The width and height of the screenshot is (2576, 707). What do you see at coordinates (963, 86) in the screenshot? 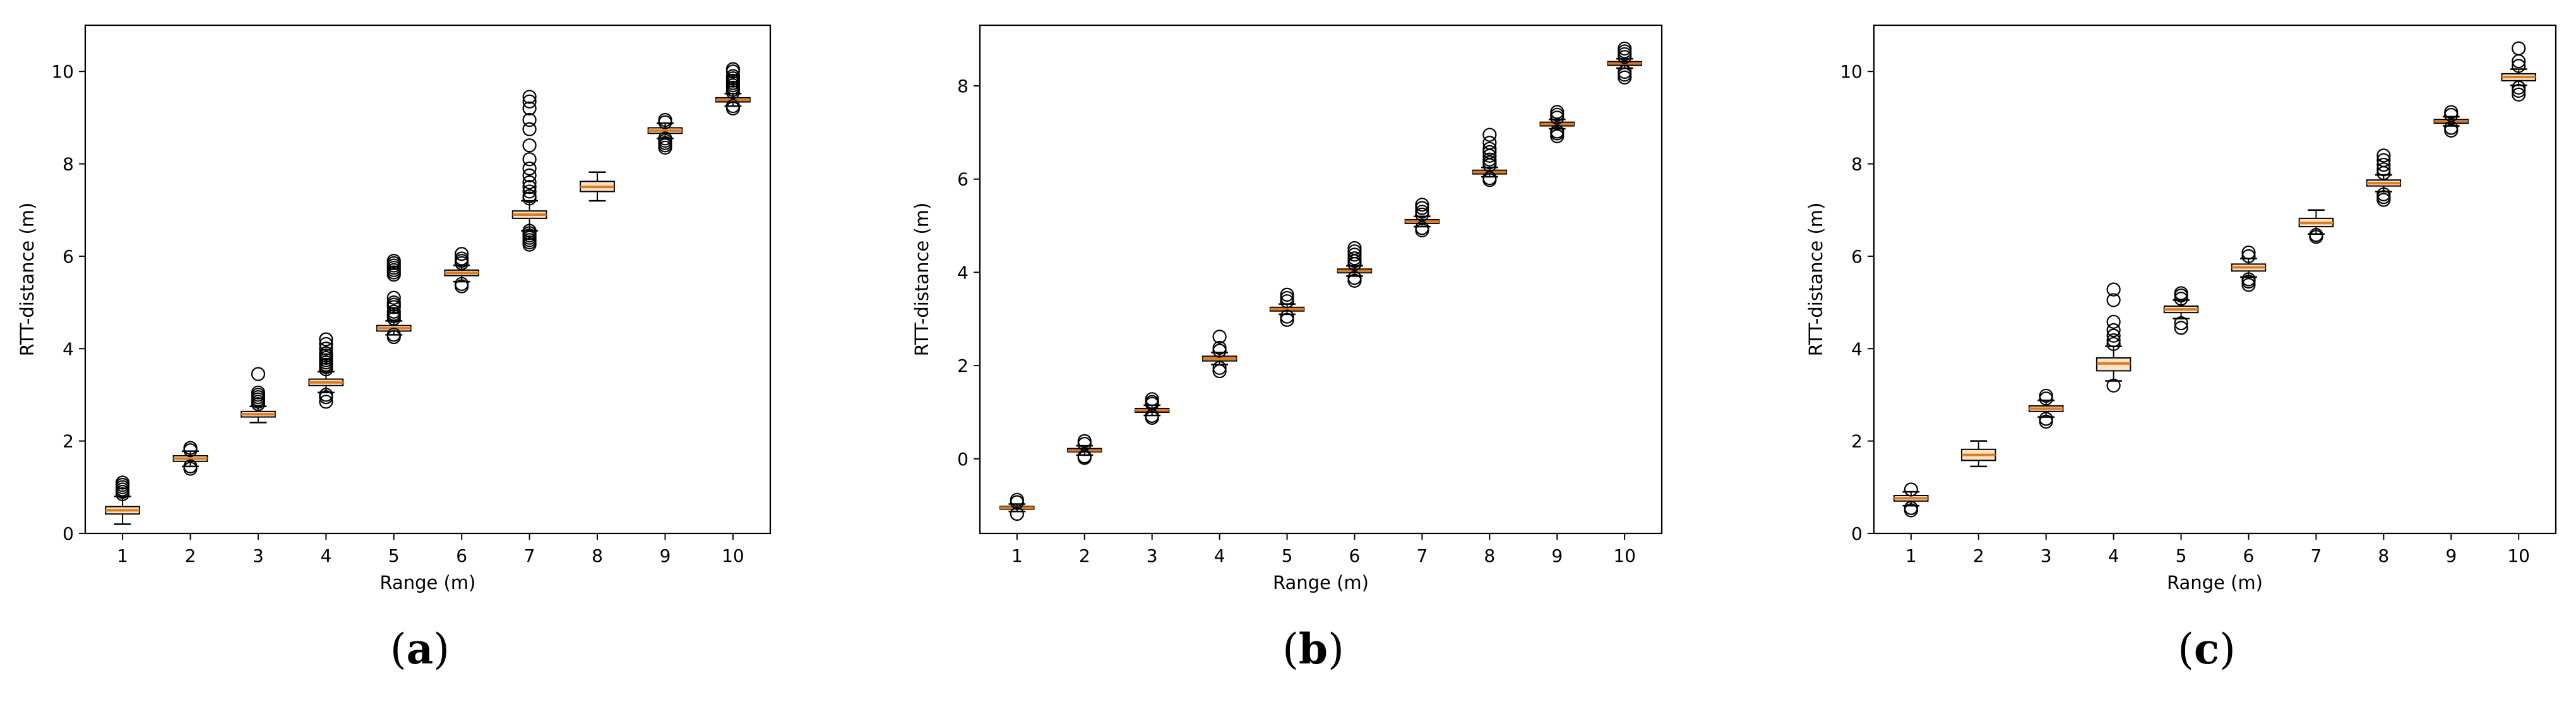
I see `y-tick-label: 8` at bounding box center [963, 86].